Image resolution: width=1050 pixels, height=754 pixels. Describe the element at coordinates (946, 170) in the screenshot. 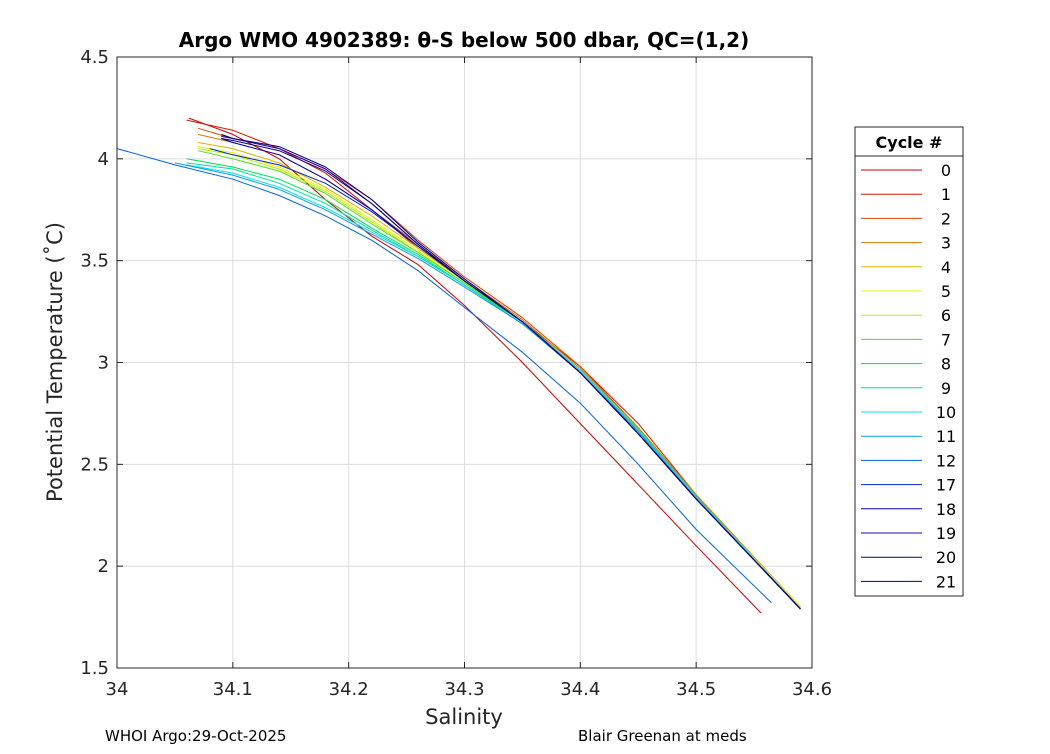

I see `legend-label: 0` at that location.